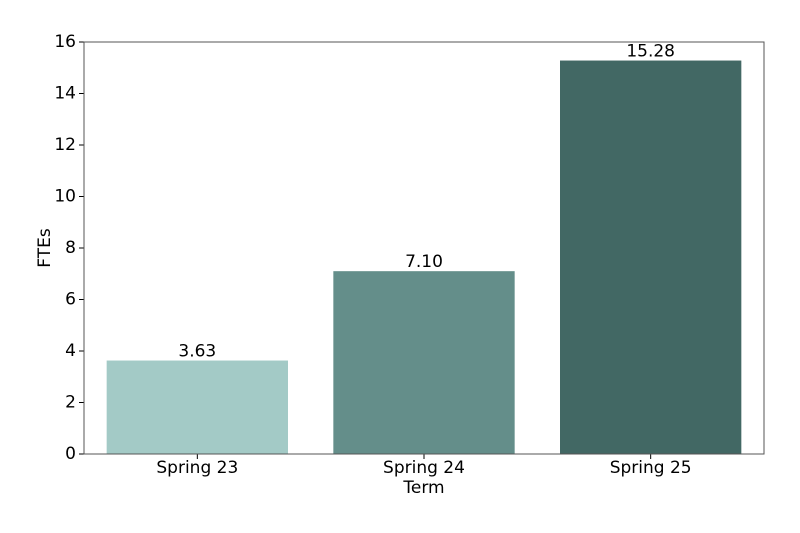 The height and width of the screenshot is (533, 800). What do you see at coordinates (70, 403) in the screenshot?
I see `y-tick-label: 2` at bounding box center [70, 403].